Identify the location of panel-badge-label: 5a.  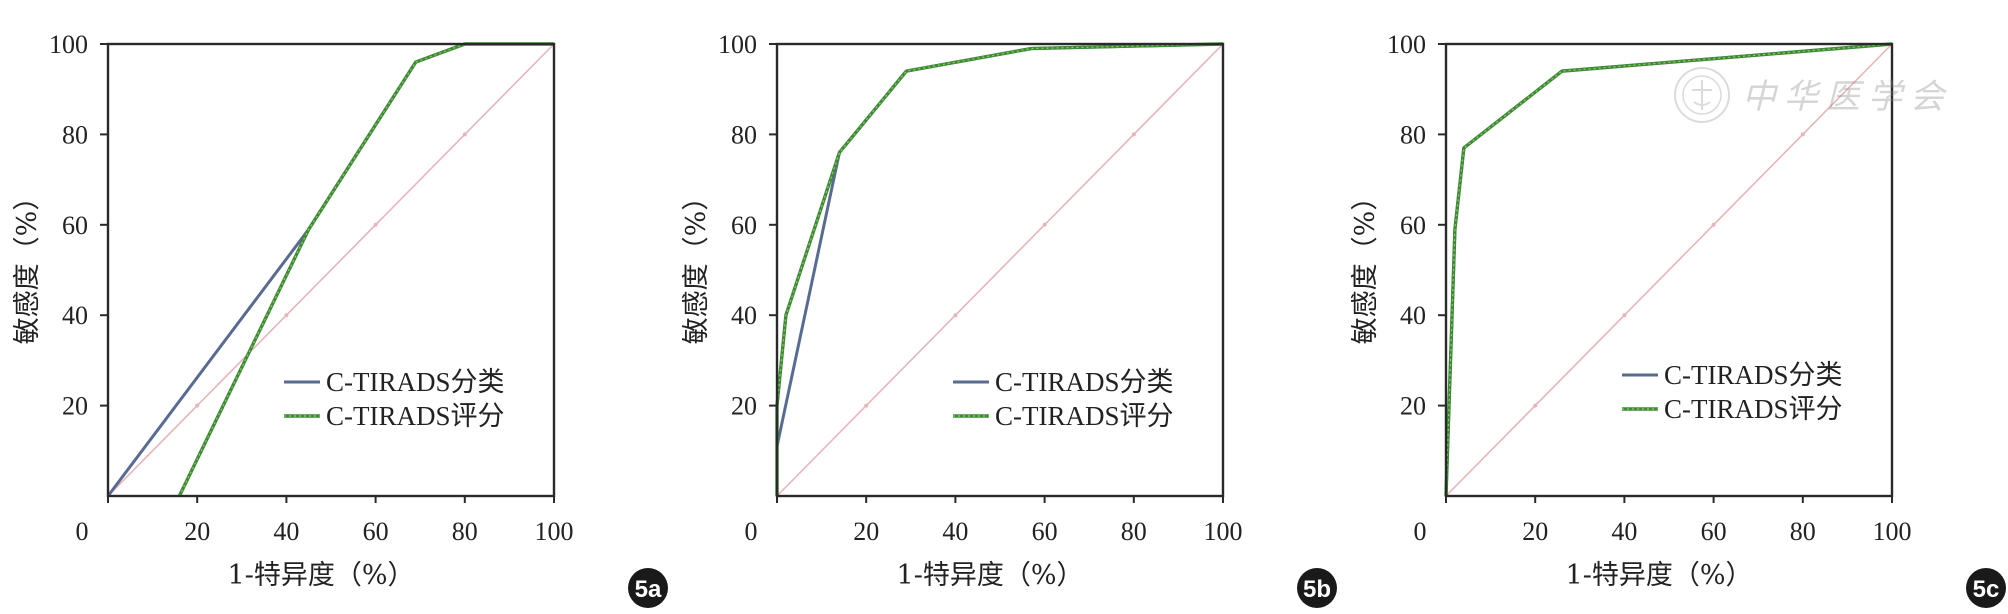
(648, 589).